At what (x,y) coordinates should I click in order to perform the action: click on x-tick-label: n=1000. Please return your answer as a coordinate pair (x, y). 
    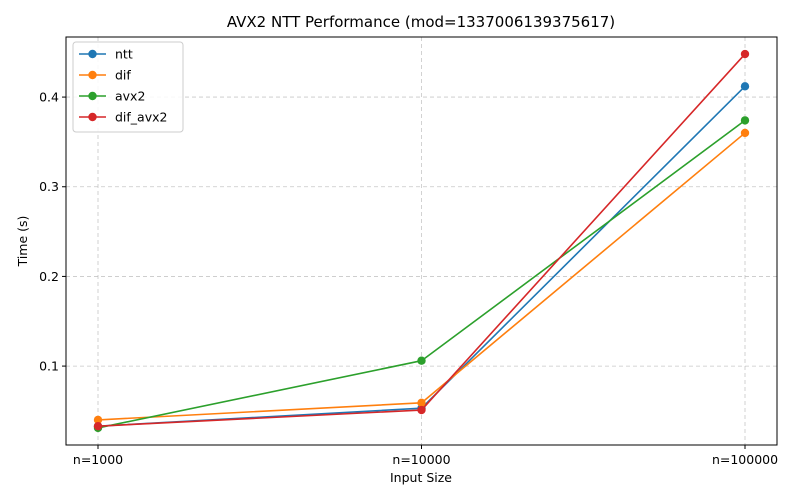
    Looking at the image, I should click on (98, 459).